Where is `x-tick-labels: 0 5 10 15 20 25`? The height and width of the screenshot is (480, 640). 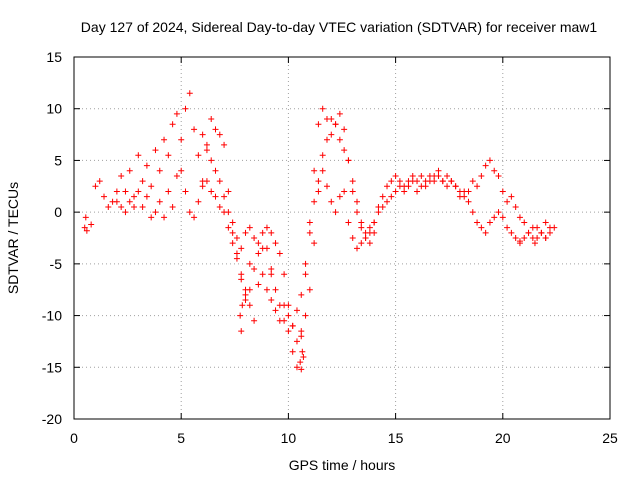
x-tick-labels: 0 5 10 15 20 25 is located at coordinates (344, 438).